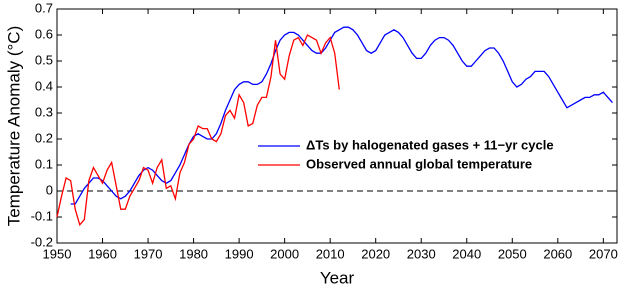  What do you see at coordinates (512, 253) in the screenshot?
I see `x-tick-label: 2050` at bounding box center [512, 253].